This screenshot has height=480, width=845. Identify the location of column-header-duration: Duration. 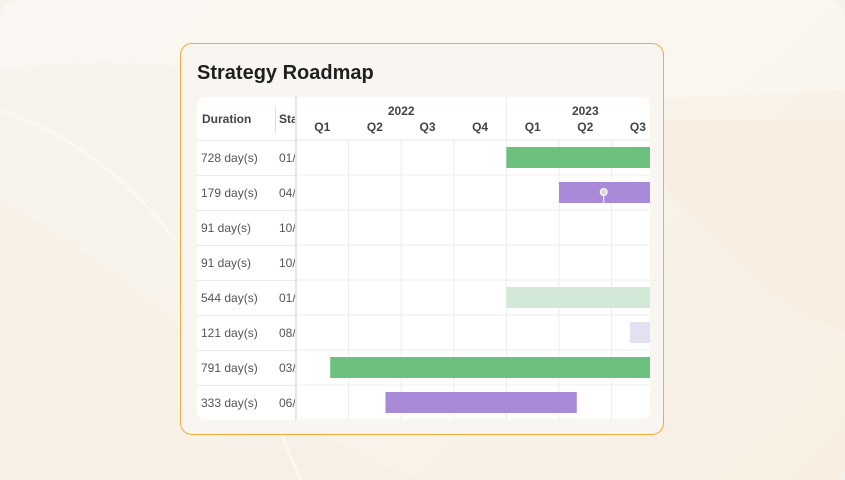
(227, 119).